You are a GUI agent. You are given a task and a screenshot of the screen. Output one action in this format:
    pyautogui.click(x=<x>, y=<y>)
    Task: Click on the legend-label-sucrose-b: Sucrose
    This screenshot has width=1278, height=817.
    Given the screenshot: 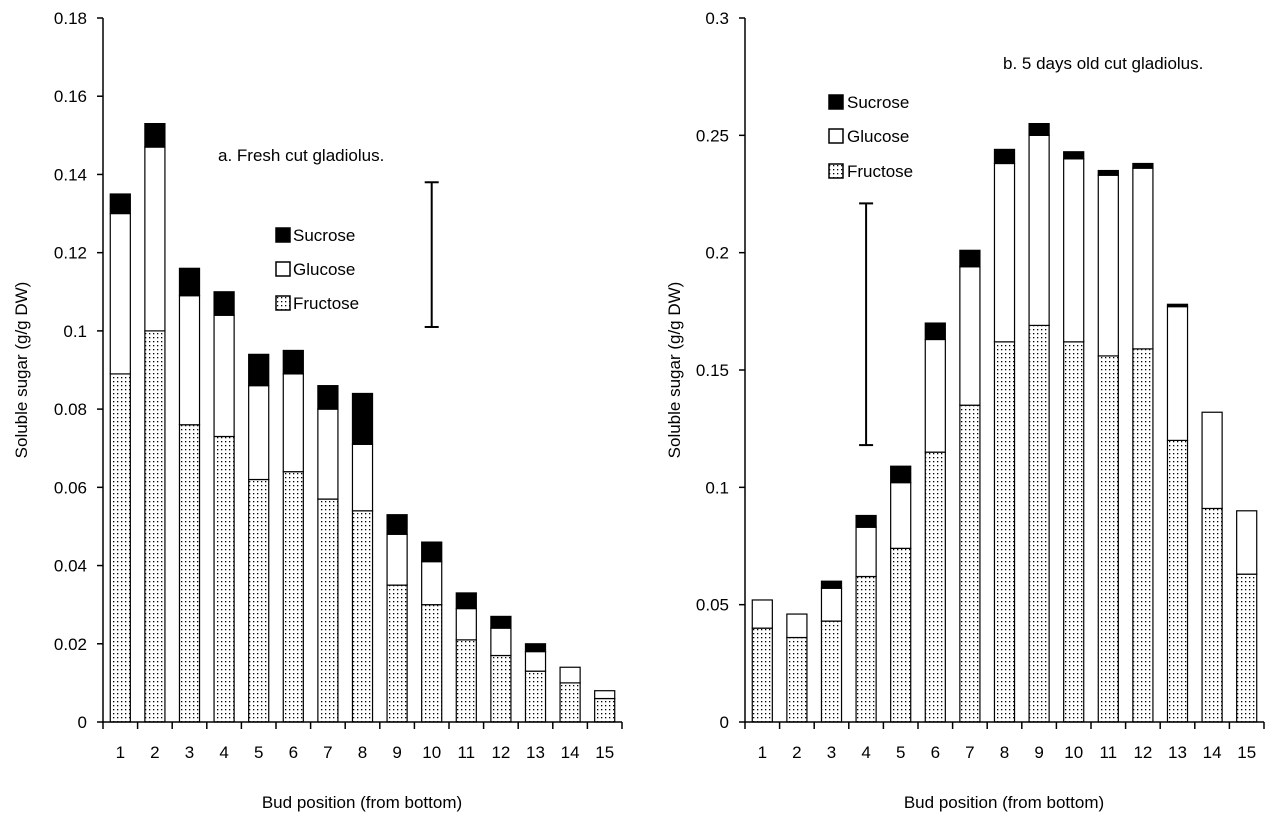 What is the action you would take?
    pyautogui.click(x=878, y=102)
    